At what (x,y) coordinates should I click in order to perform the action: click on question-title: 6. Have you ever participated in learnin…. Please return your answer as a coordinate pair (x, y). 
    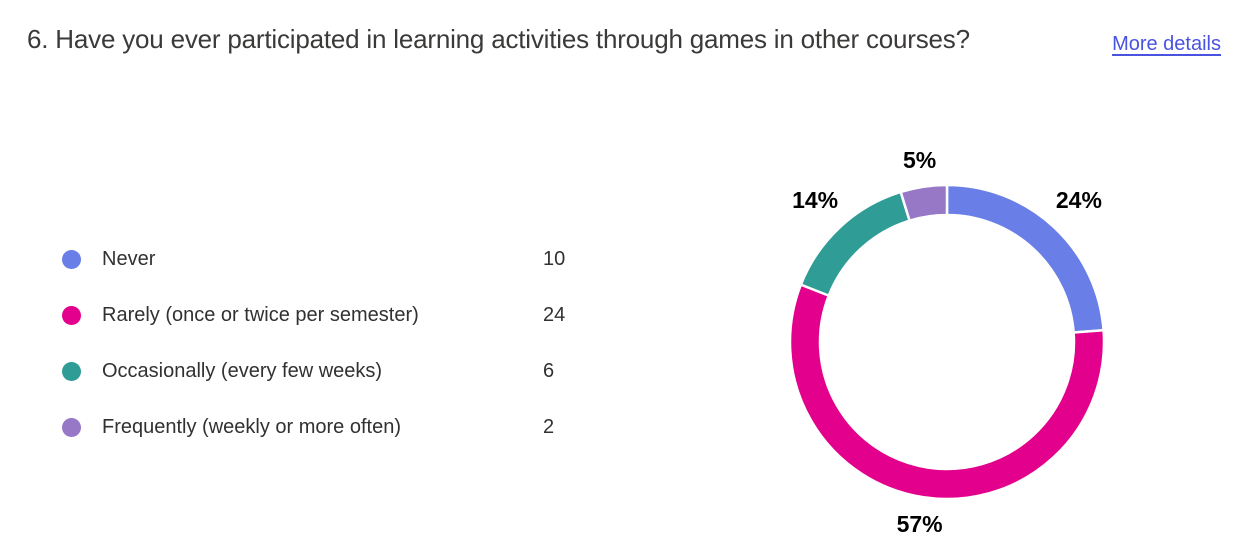
    Looking at the image, I should click on (498, 39).